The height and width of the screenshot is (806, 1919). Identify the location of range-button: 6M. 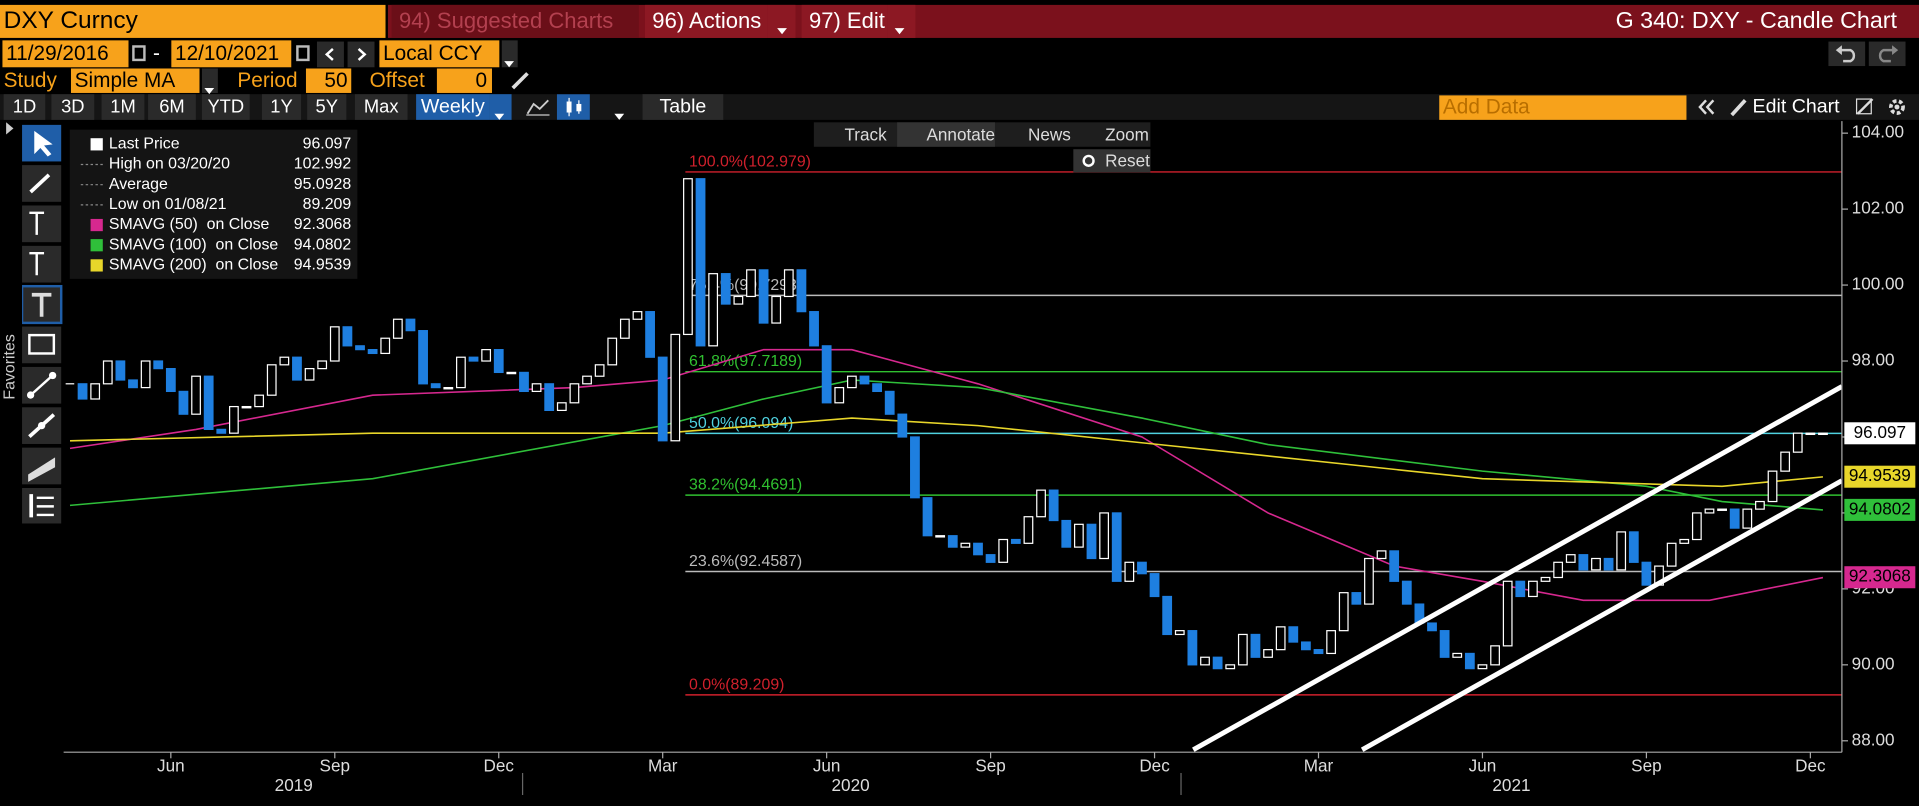
(172, 107).